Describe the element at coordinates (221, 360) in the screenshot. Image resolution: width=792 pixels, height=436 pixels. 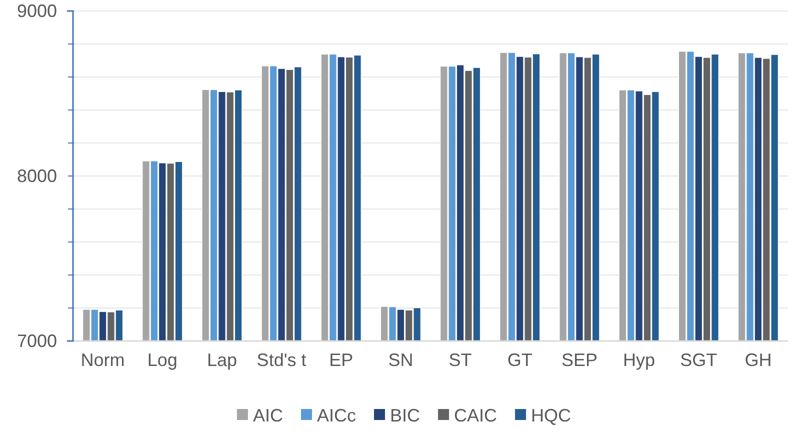
I see `x-tick-label: Lap` at that location.